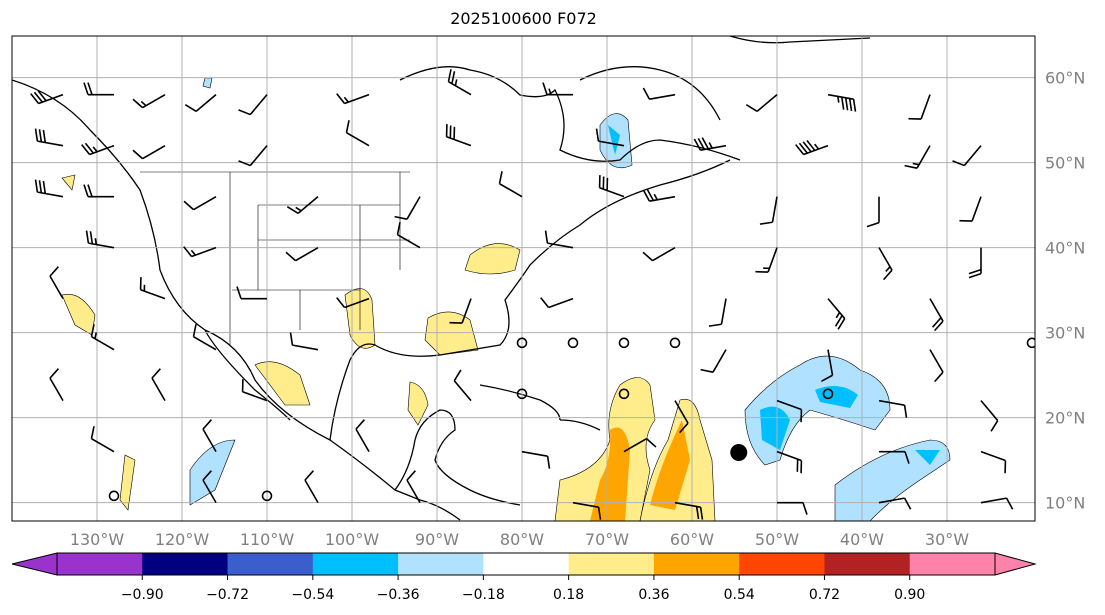  I want to click on latitude-label: 10°N, so click(1065, 503).